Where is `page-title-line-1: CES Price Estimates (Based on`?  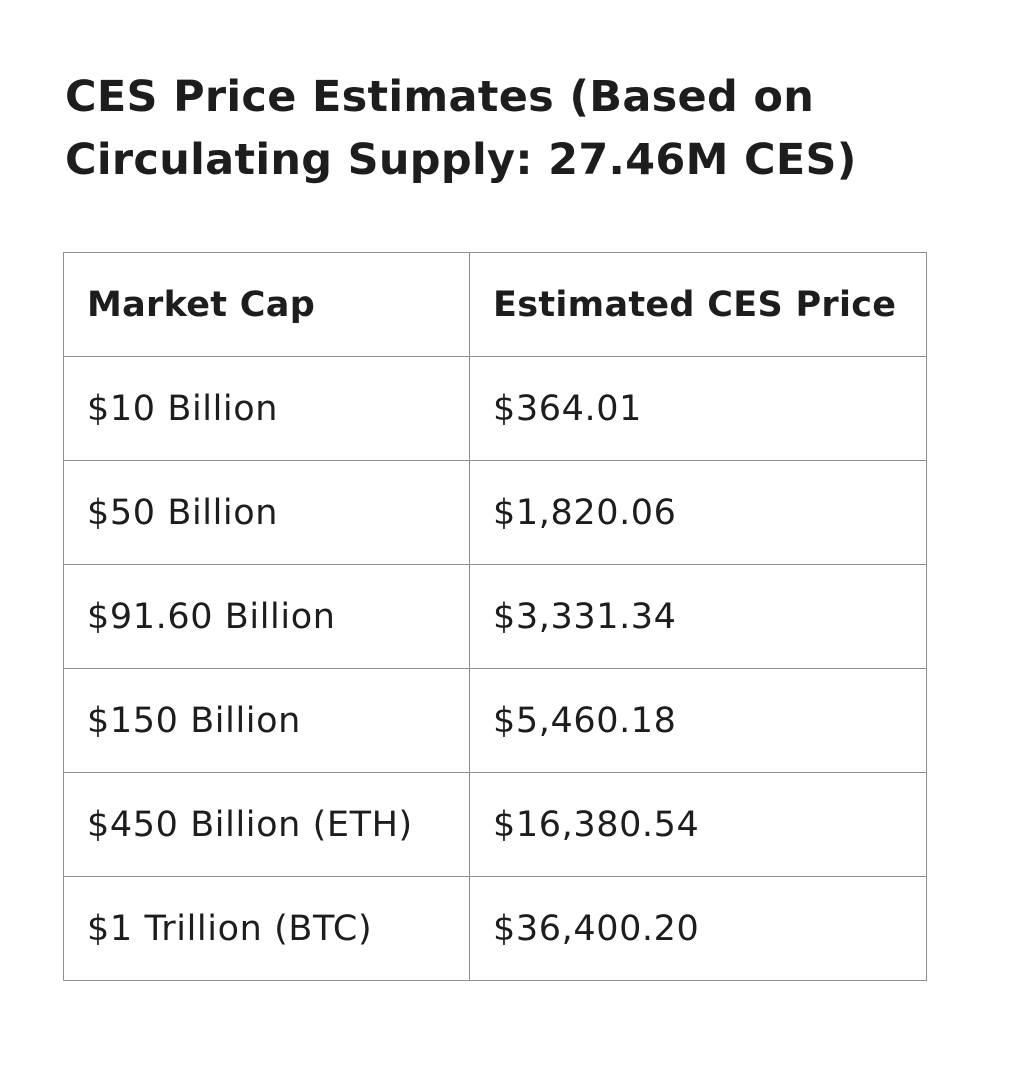
page-title-line-1: CES Price Estimates (Based on is located at coordinates (440, 97).